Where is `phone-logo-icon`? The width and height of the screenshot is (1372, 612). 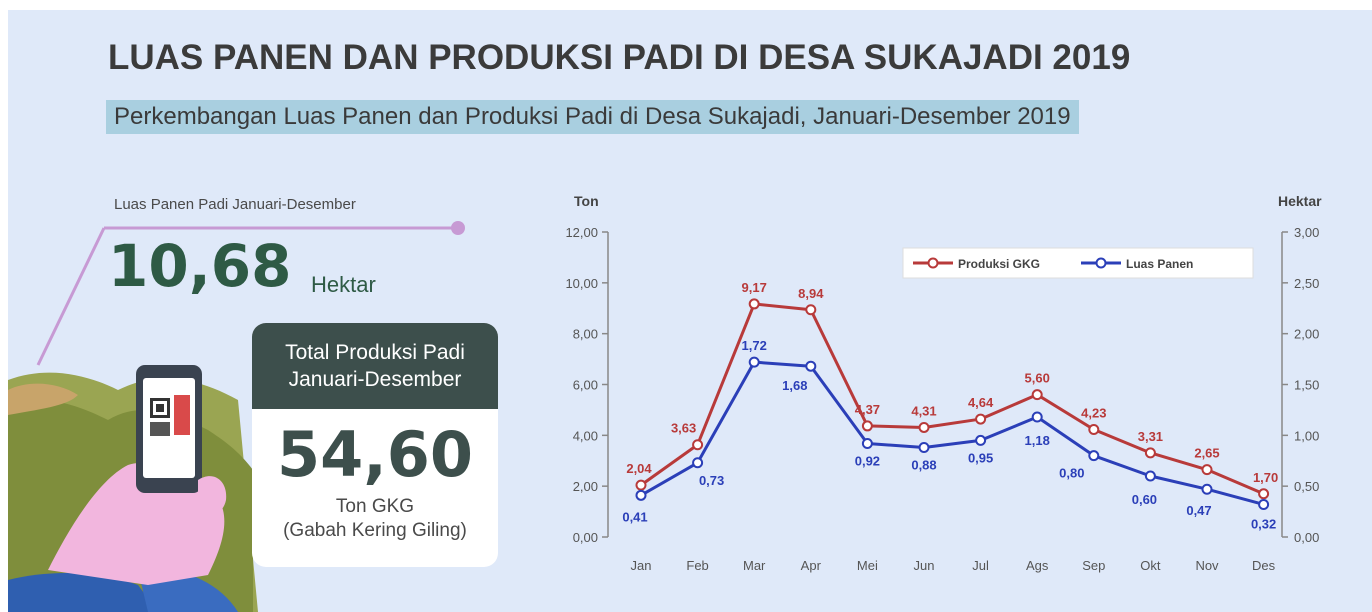 phone-logo-icon is located at coordinates (182, 415).